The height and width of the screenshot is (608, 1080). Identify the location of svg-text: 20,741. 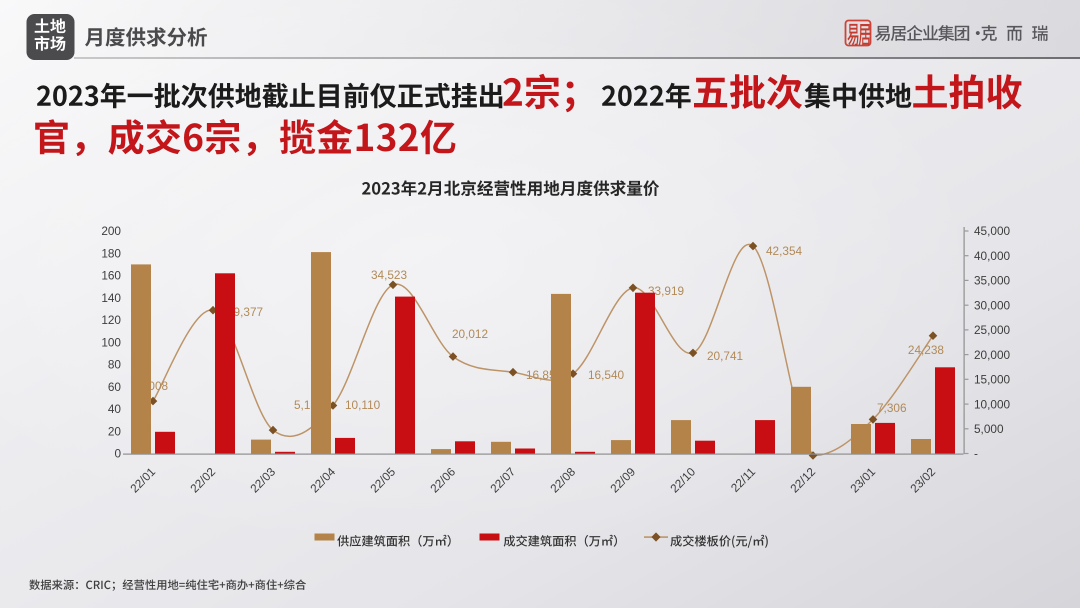
(725, 356).